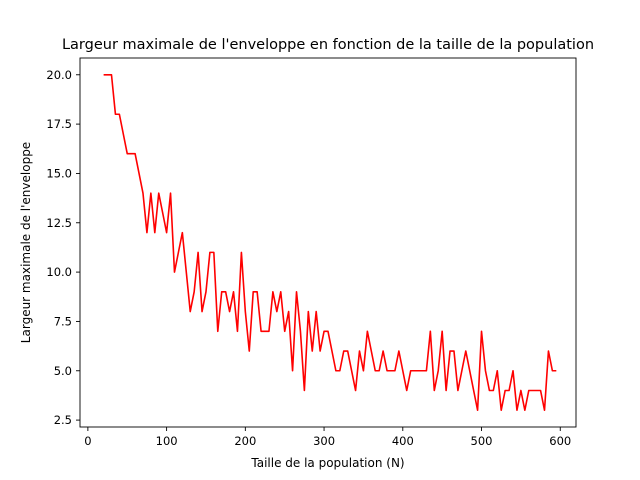  Describe the element at coordinates (59, 223) in the screenshot. I see `y-tick-label: 12.5` at that location.